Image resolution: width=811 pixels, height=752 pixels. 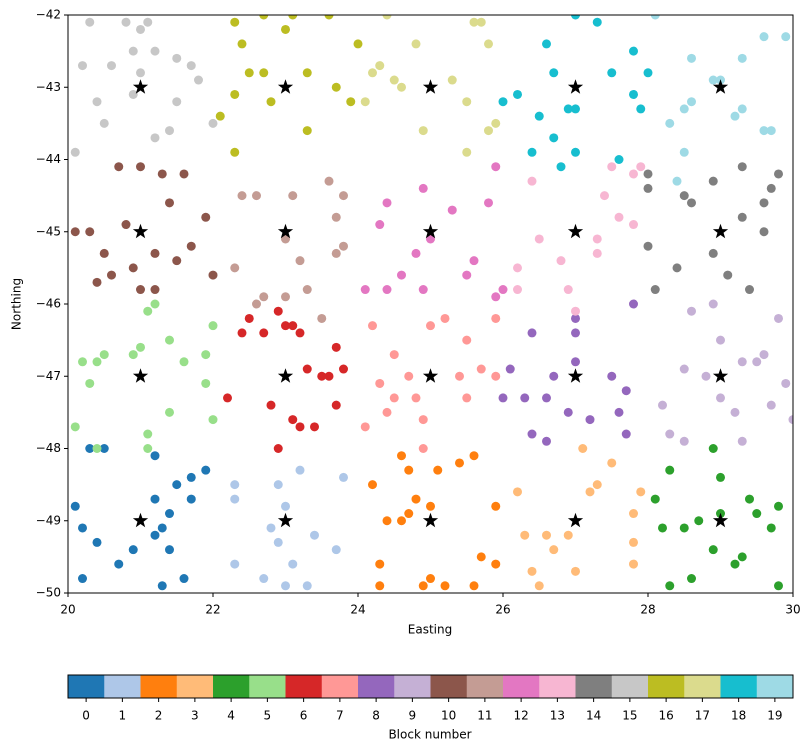 What do you see at coordinates (48, 159) in the screenshot?
I see `y-tick-label: −44` at bounding box center [48, 159].